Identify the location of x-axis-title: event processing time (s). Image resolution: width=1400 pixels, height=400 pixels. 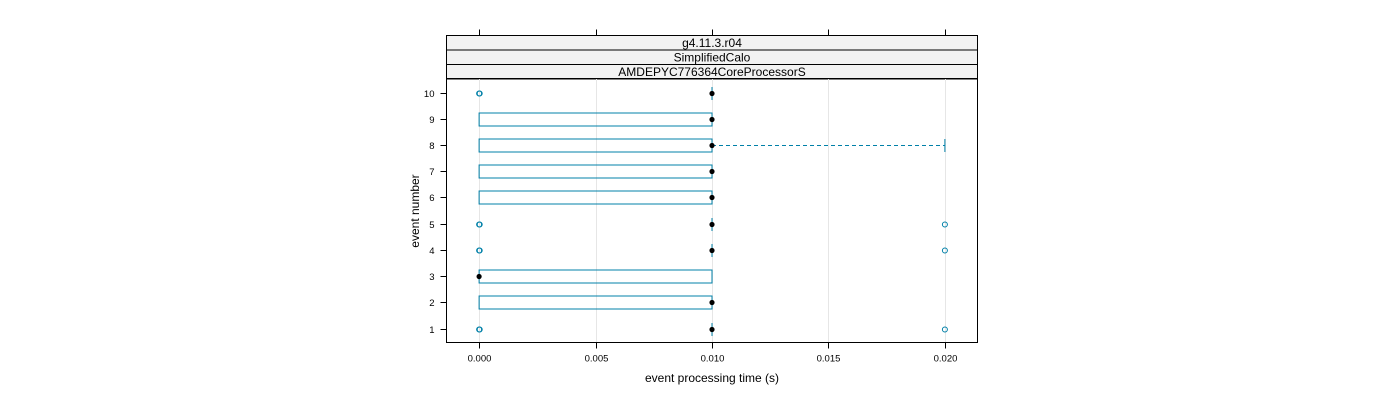
(712, 378).